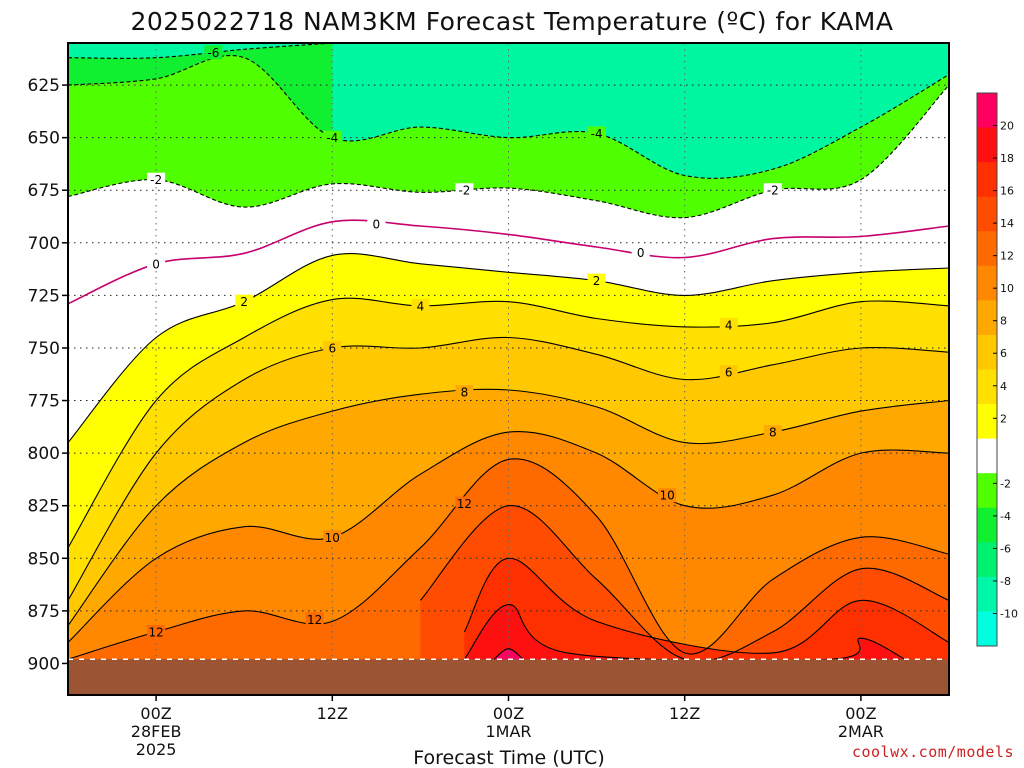  Describe the element at coordinates (44, 507) in the screenshot. I see `y-tick-label: 825` at that location.